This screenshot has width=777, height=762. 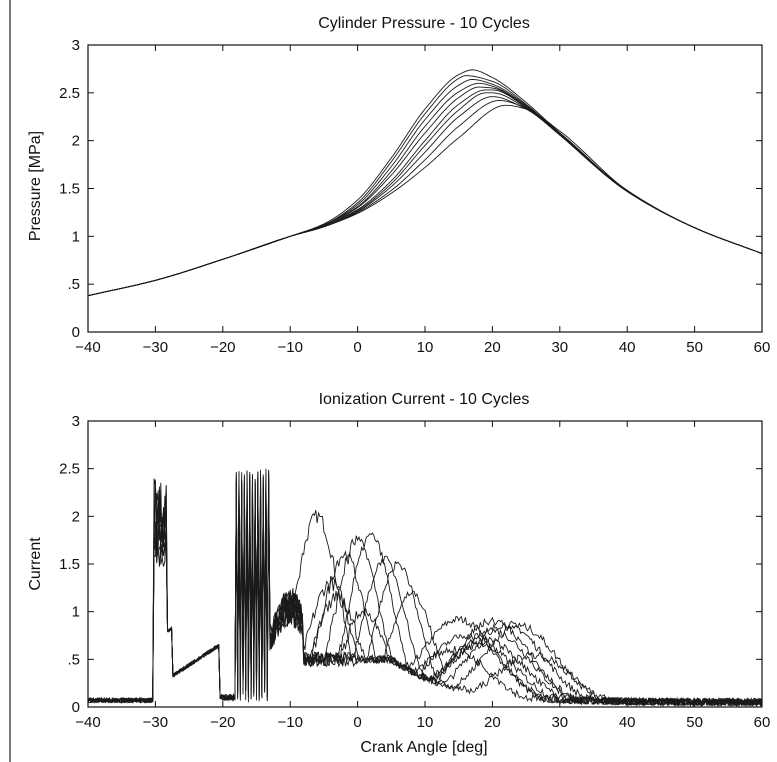 I want to click on pressure-x-tick-label: −40, so click(x=87, y=347).